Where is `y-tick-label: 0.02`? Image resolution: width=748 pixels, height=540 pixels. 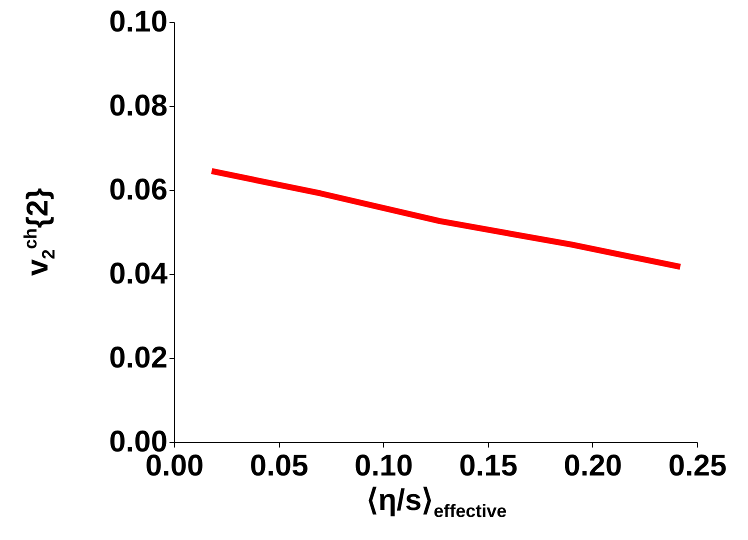 y-tick-label: 0.02 is located at coordinates (138, 358).